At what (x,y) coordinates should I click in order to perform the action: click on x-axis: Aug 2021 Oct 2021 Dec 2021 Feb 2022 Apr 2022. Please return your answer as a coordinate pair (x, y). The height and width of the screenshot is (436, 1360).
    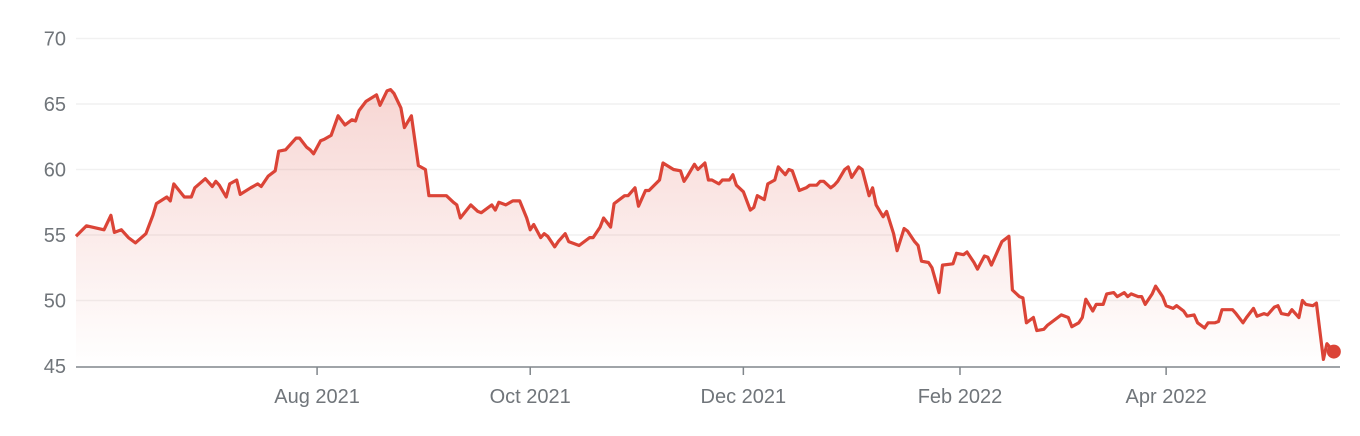
    Looking at the image, I should click on (740, 387).